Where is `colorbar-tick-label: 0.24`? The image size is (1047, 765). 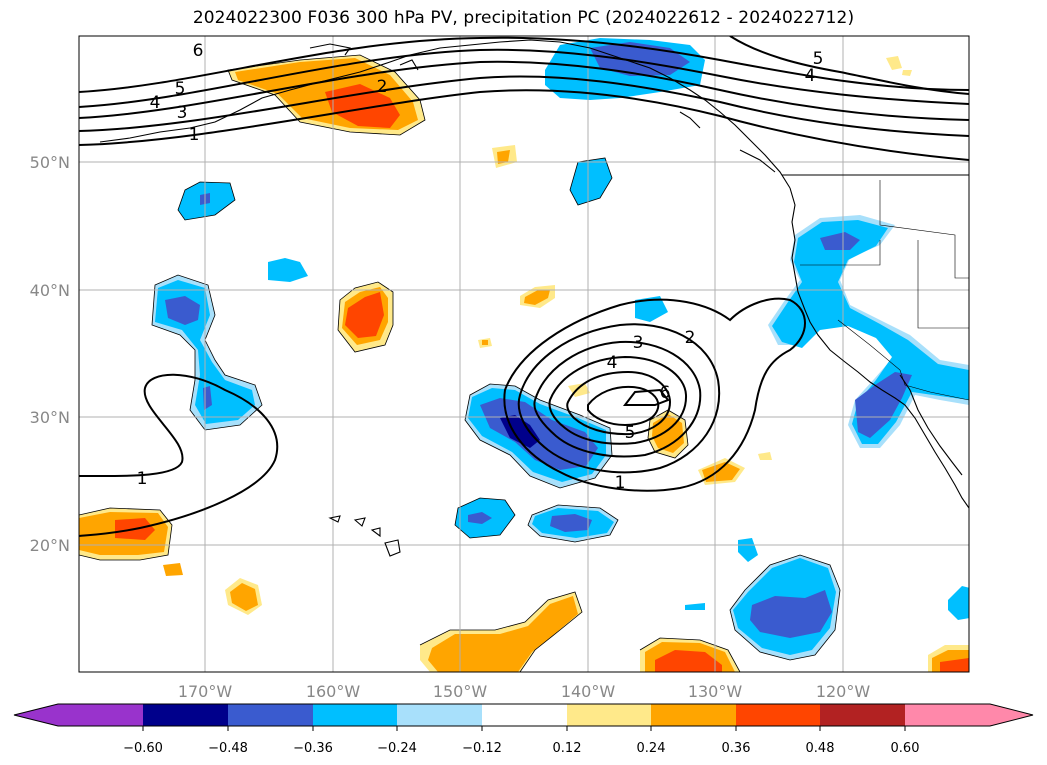
colorbar-tick-label: 0.24 is located at coordinates (651, 748).